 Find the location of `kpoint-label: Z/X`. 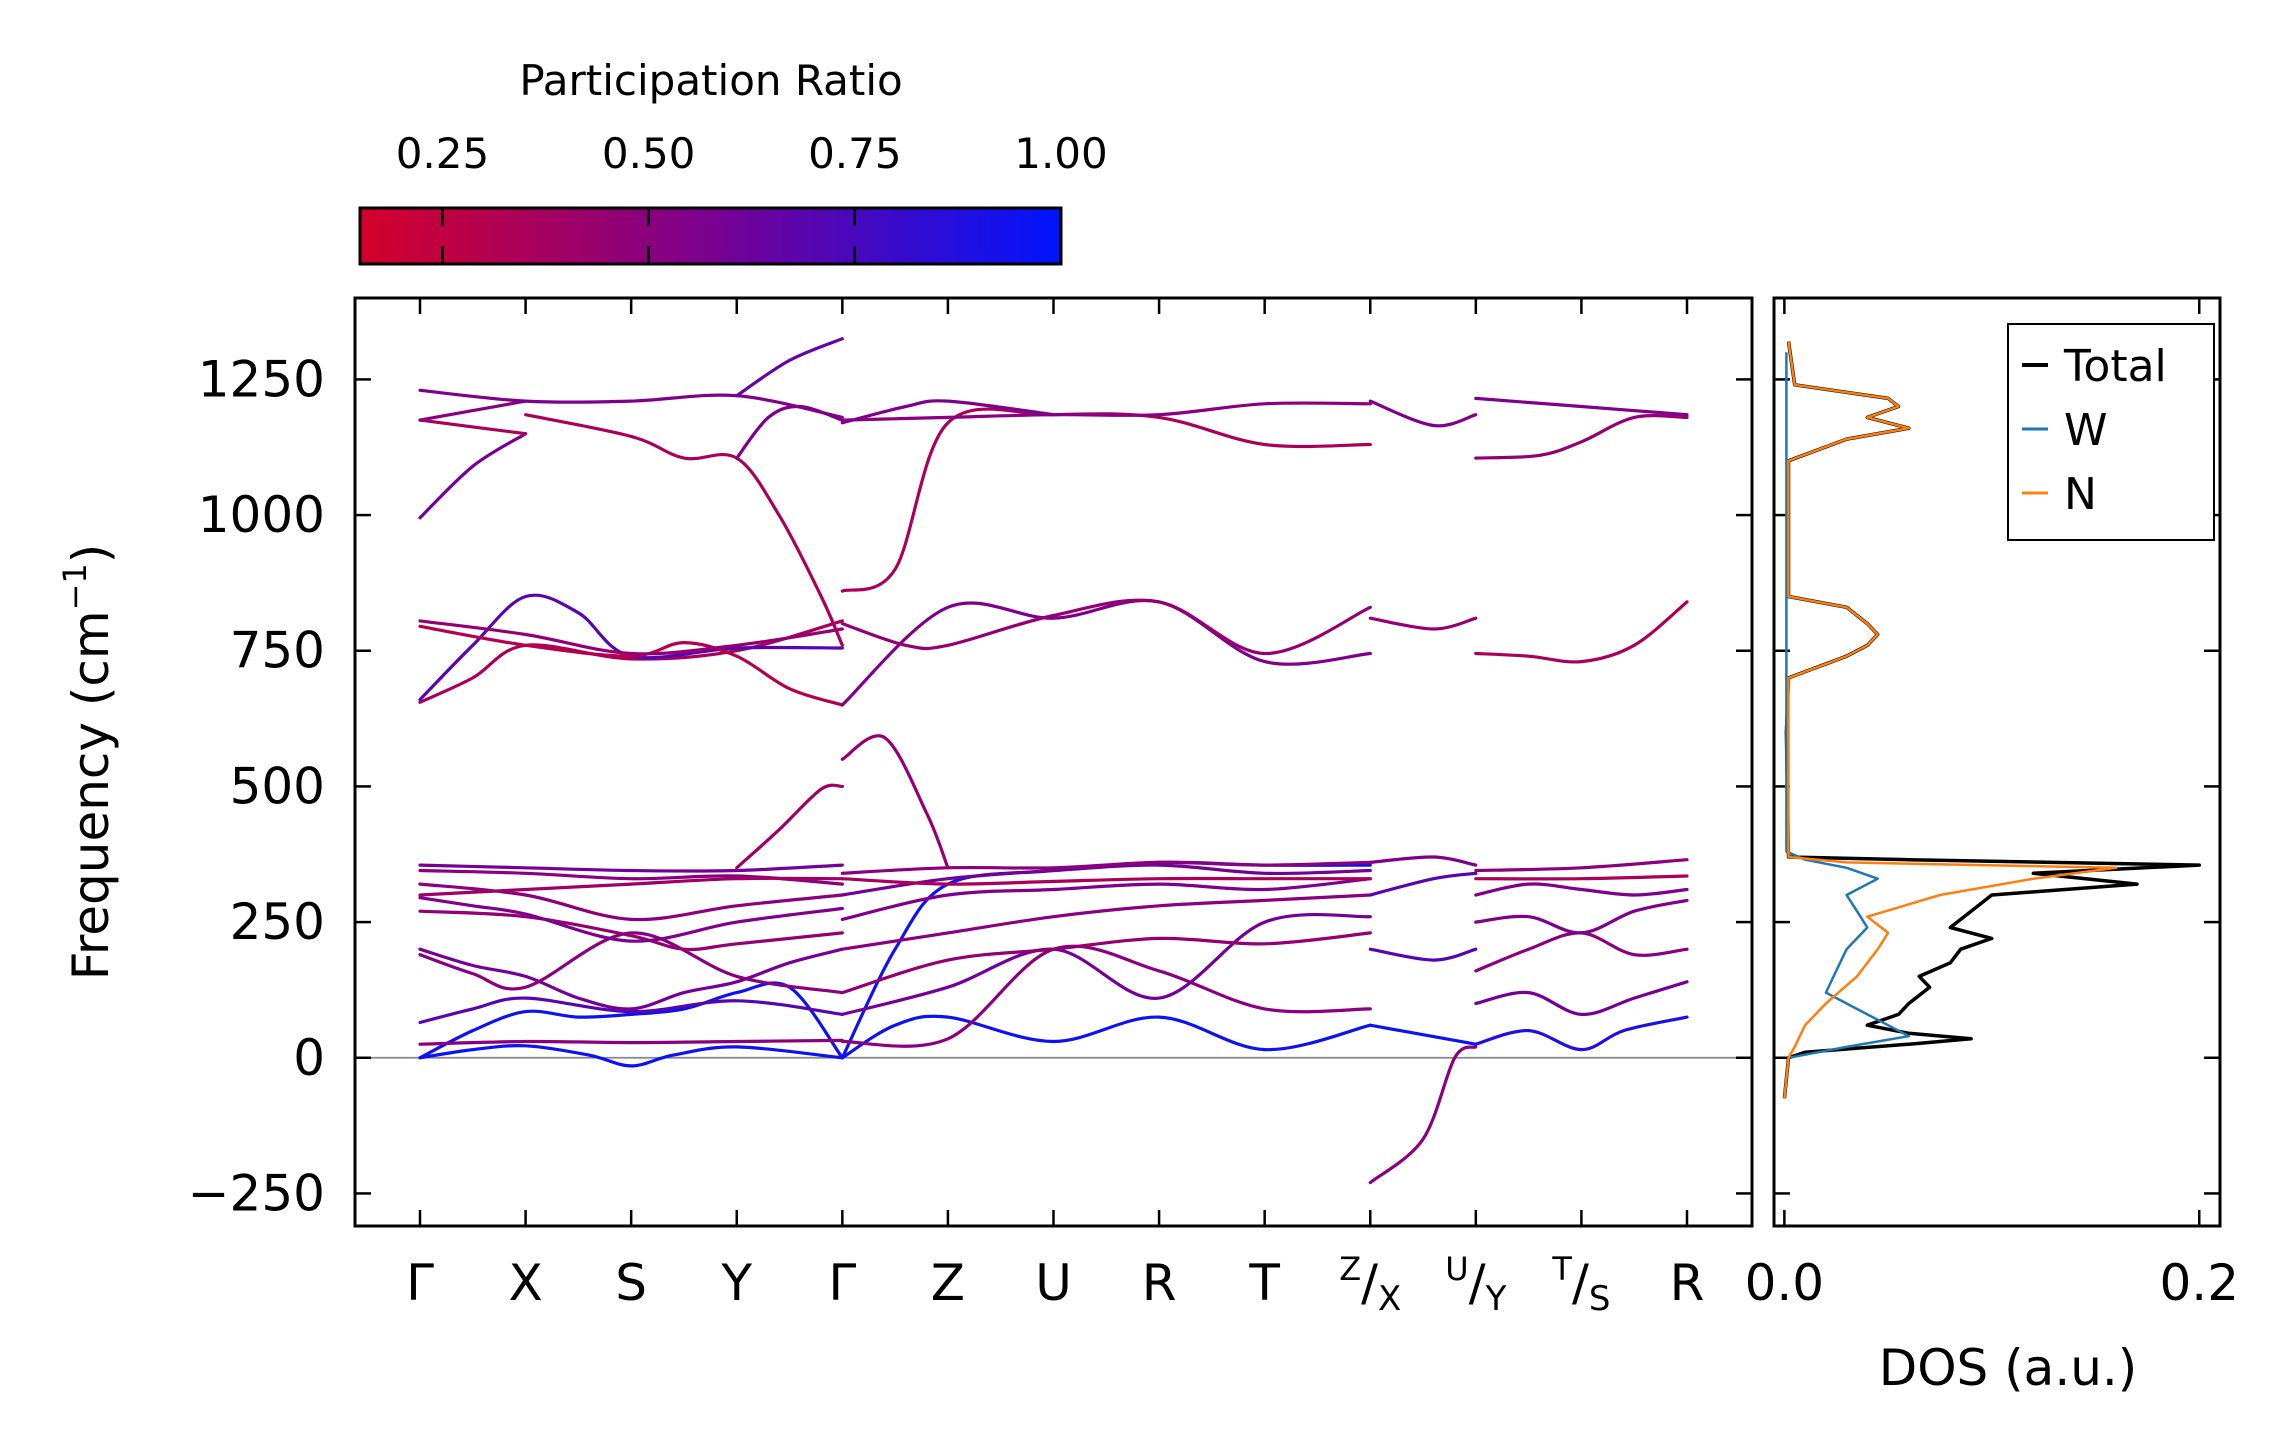

kpoint-label: Z/X is located at coordinates (1370, 1284).